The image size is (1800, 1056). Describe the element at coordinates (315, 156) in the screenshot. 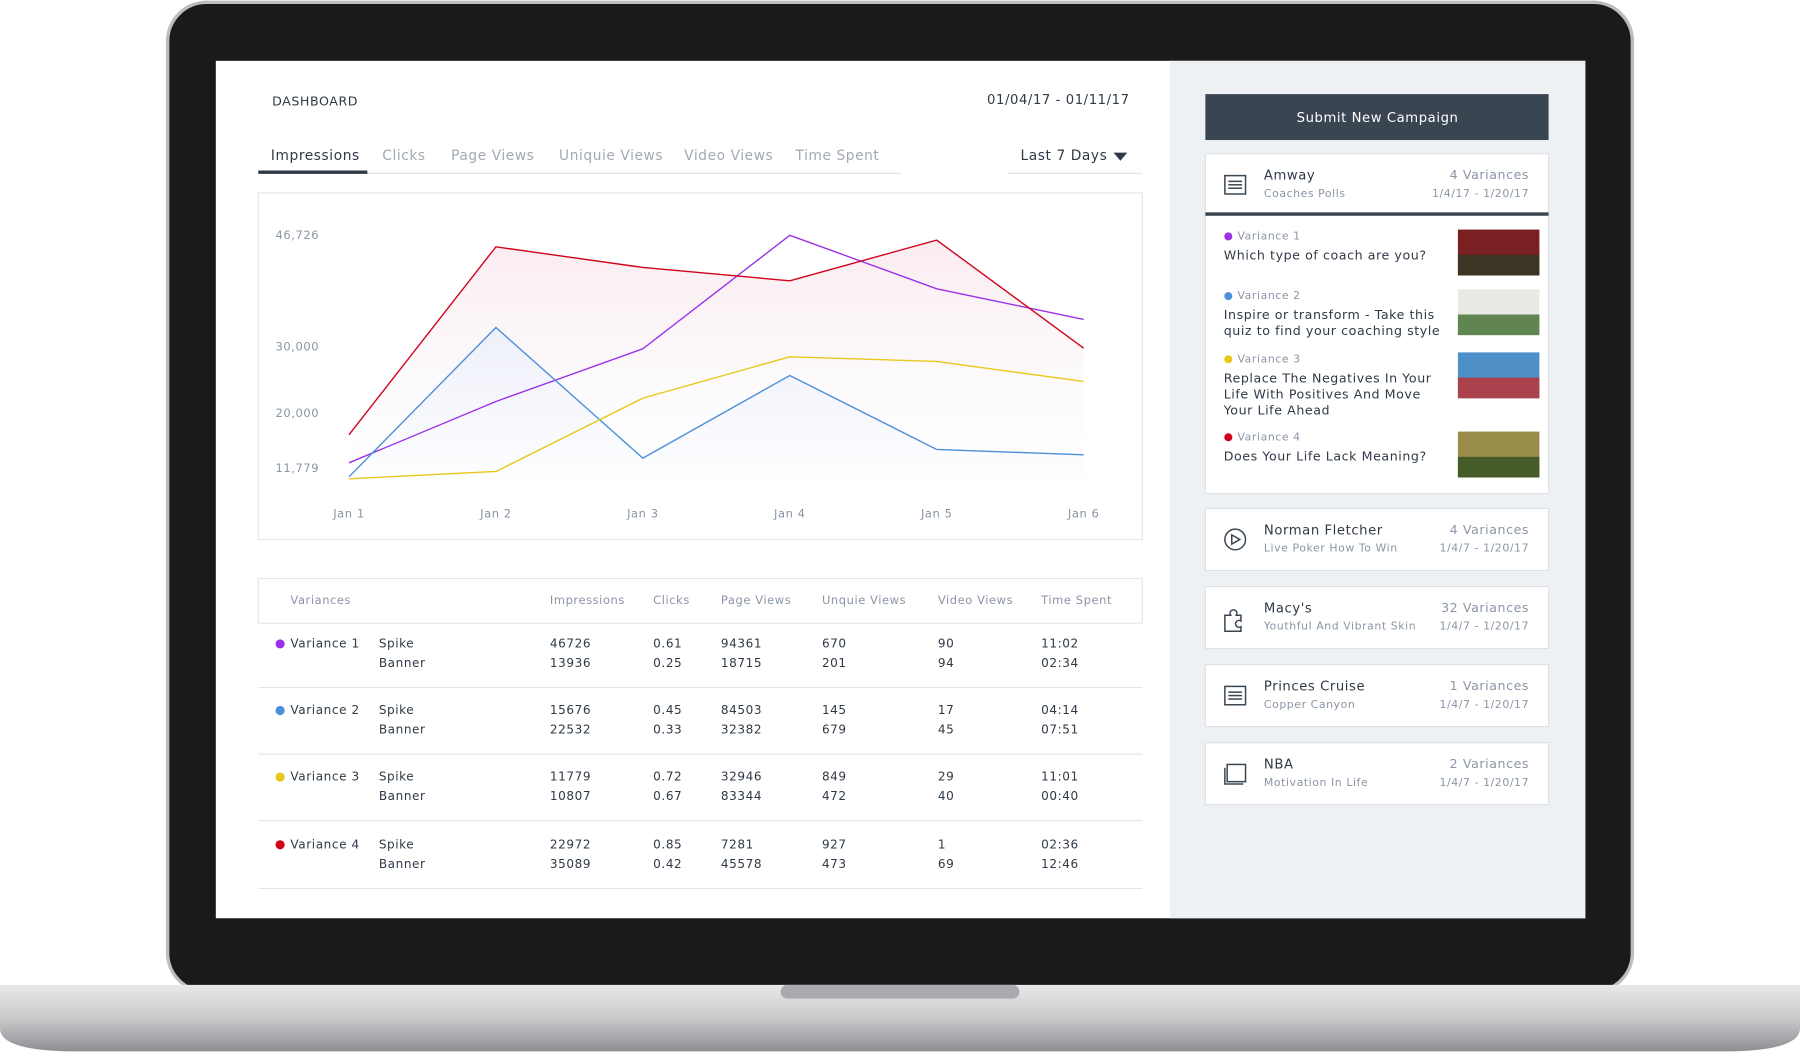

I see `tab: Impressions` at that location.